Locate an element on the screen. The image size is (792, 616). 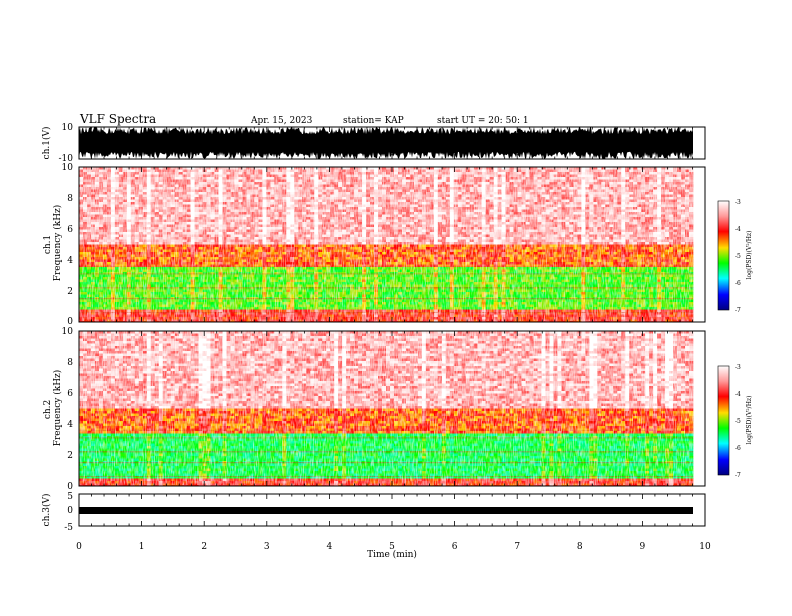
station-label: station= KAP is located at coordinates (373, 121).